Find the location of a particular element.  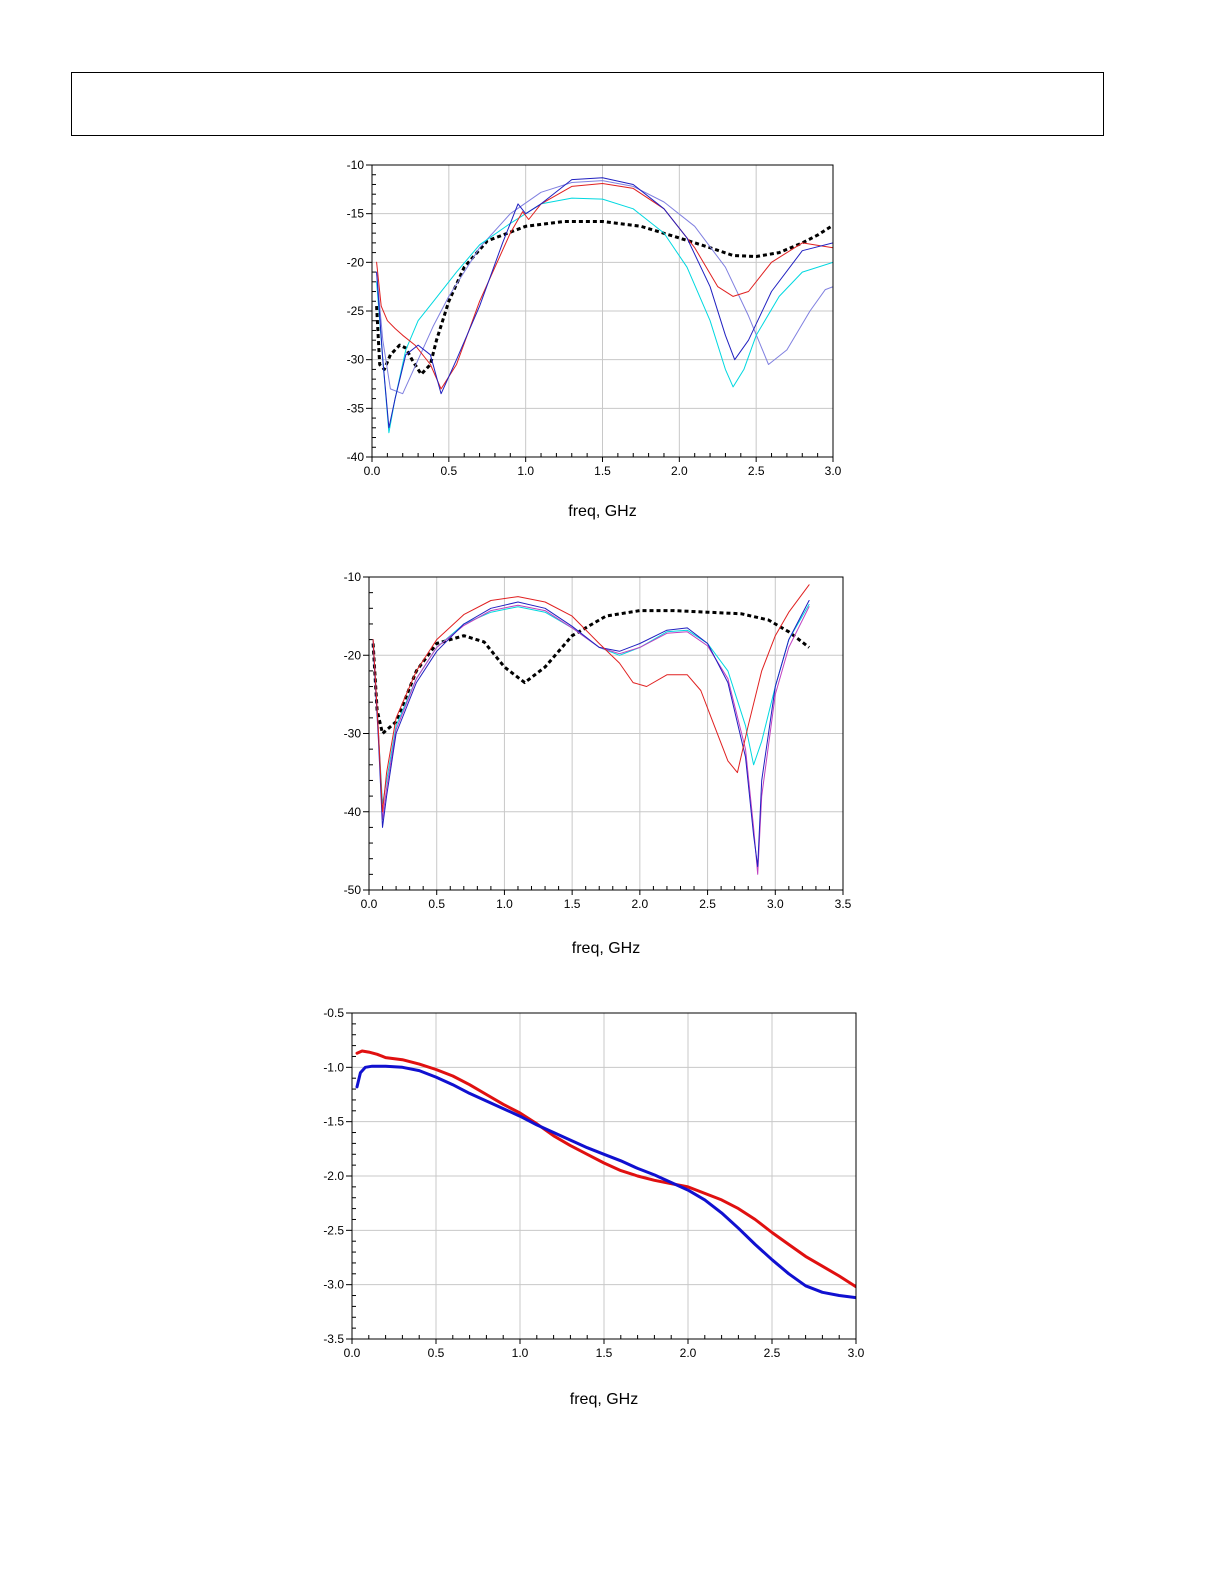

y-tick-label: -3.0 is located at coordinates (333, 1285).